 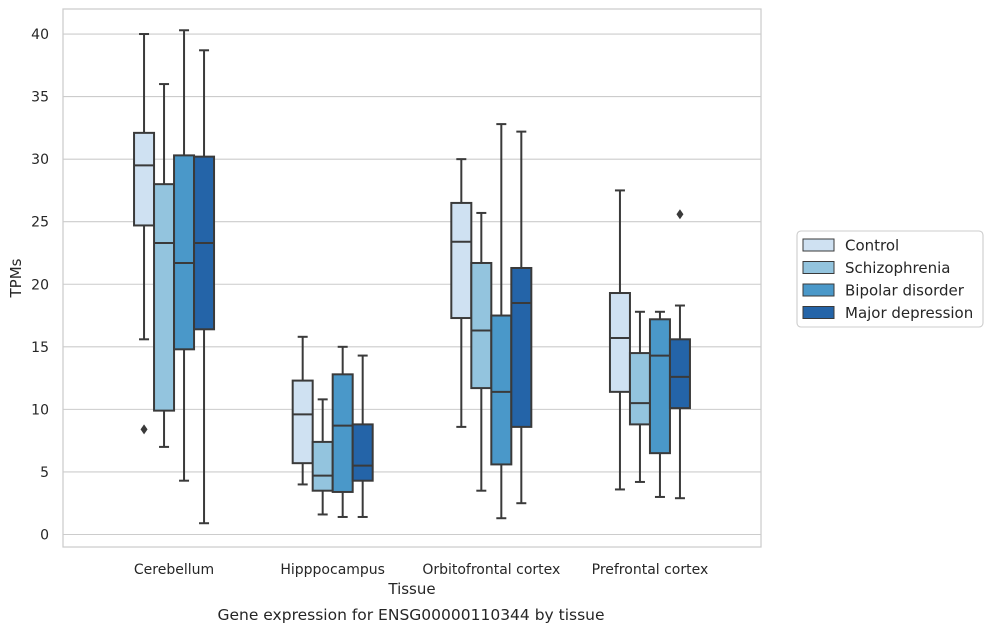 What do you see at coordinates (40, 35) in the screenshot?
I see `y-tick-label: 40` at bounding box center [40, 35].